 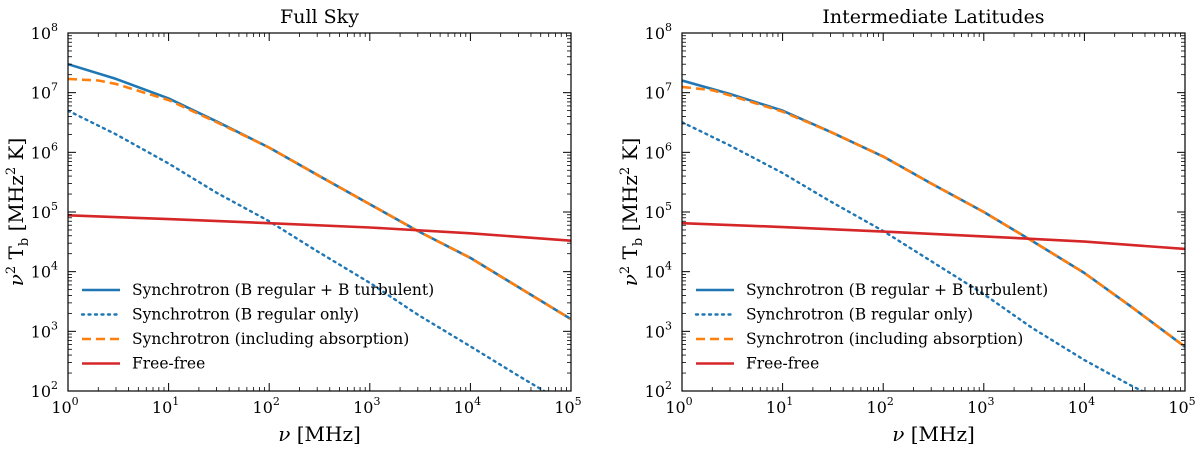 What do you see at coordinates (933, 17) in the screenshot?
I see `chart-title: Intermediate Latitudes` at bounding box center [933, 17].